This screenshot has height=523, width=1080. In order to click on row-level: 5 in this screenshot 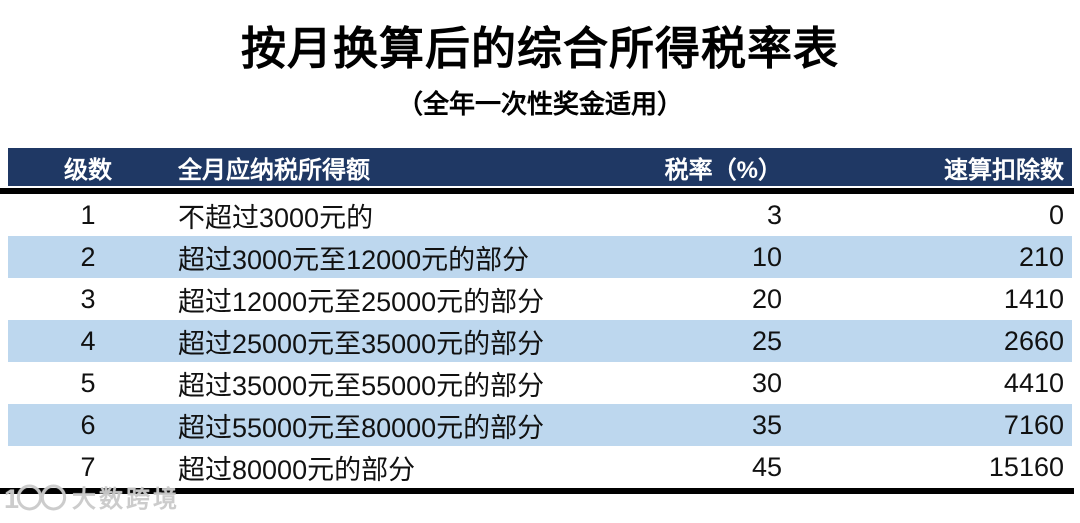, I will do `click(88, 382)`.